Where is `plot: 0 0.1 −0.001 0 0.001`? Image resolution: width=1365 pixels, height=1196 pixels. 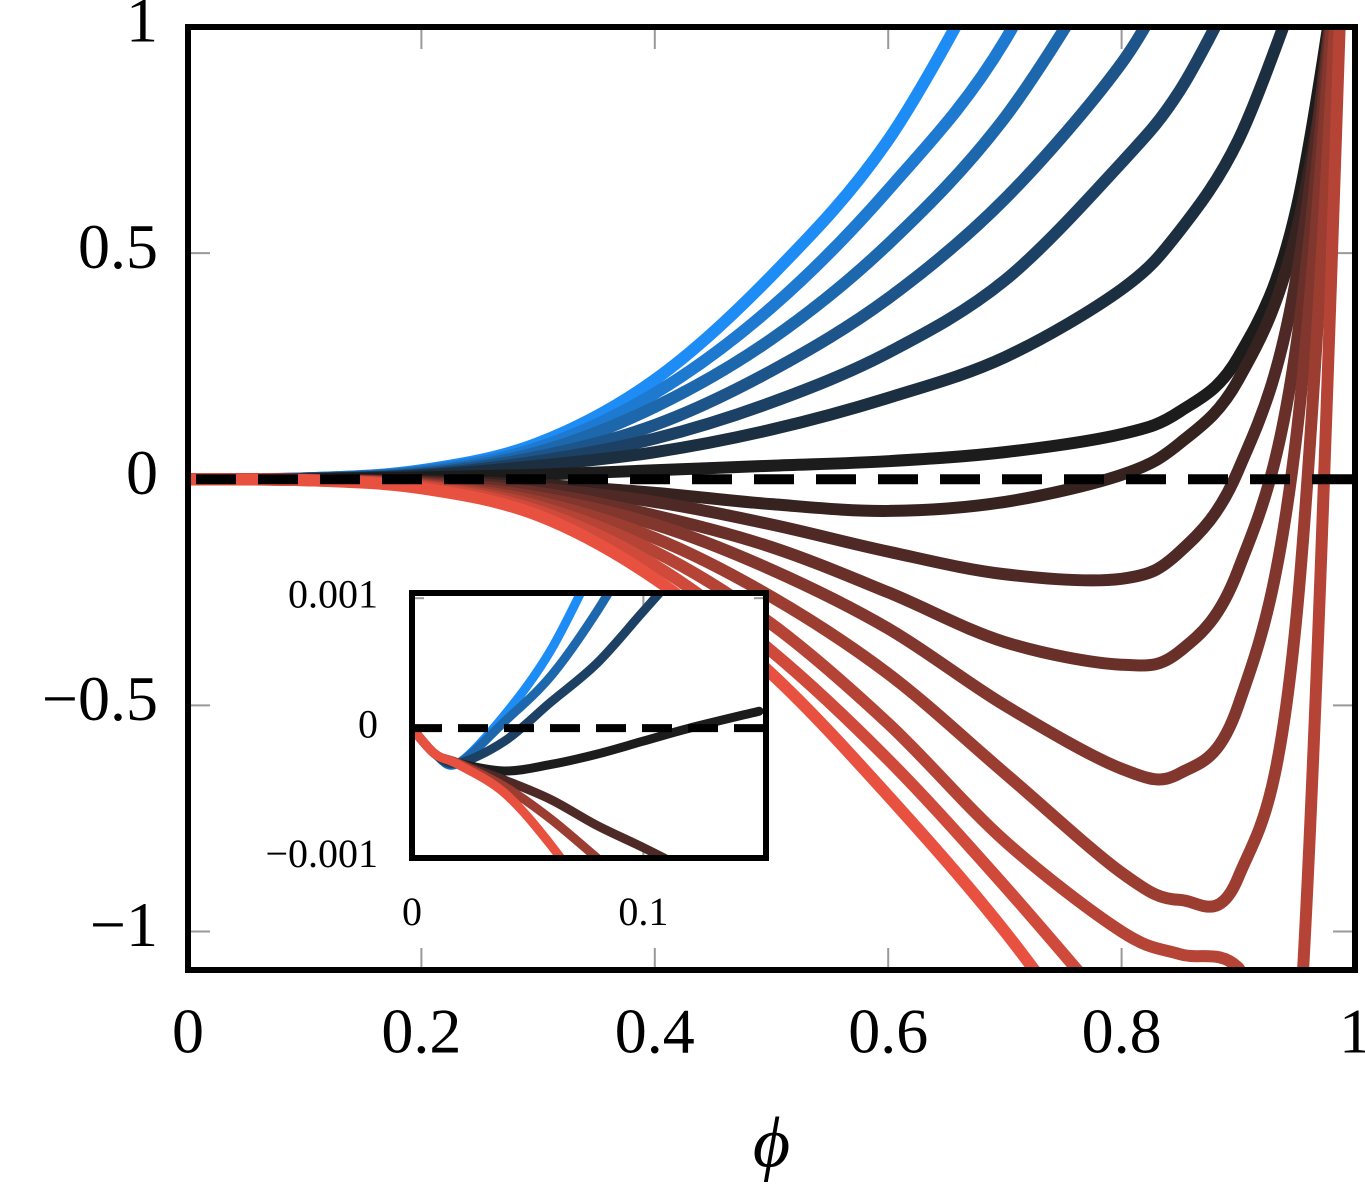
plot: 0 0.1 −0.001 0 0.001 is located at coordinates (517, 752).